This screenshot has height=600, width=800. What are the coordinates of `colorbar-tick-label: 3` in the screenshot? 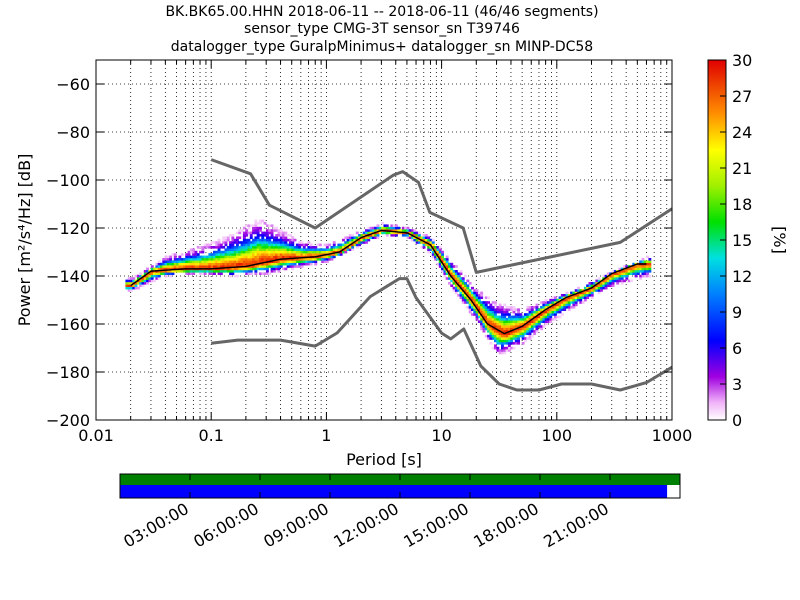 It's located at (737, 384).